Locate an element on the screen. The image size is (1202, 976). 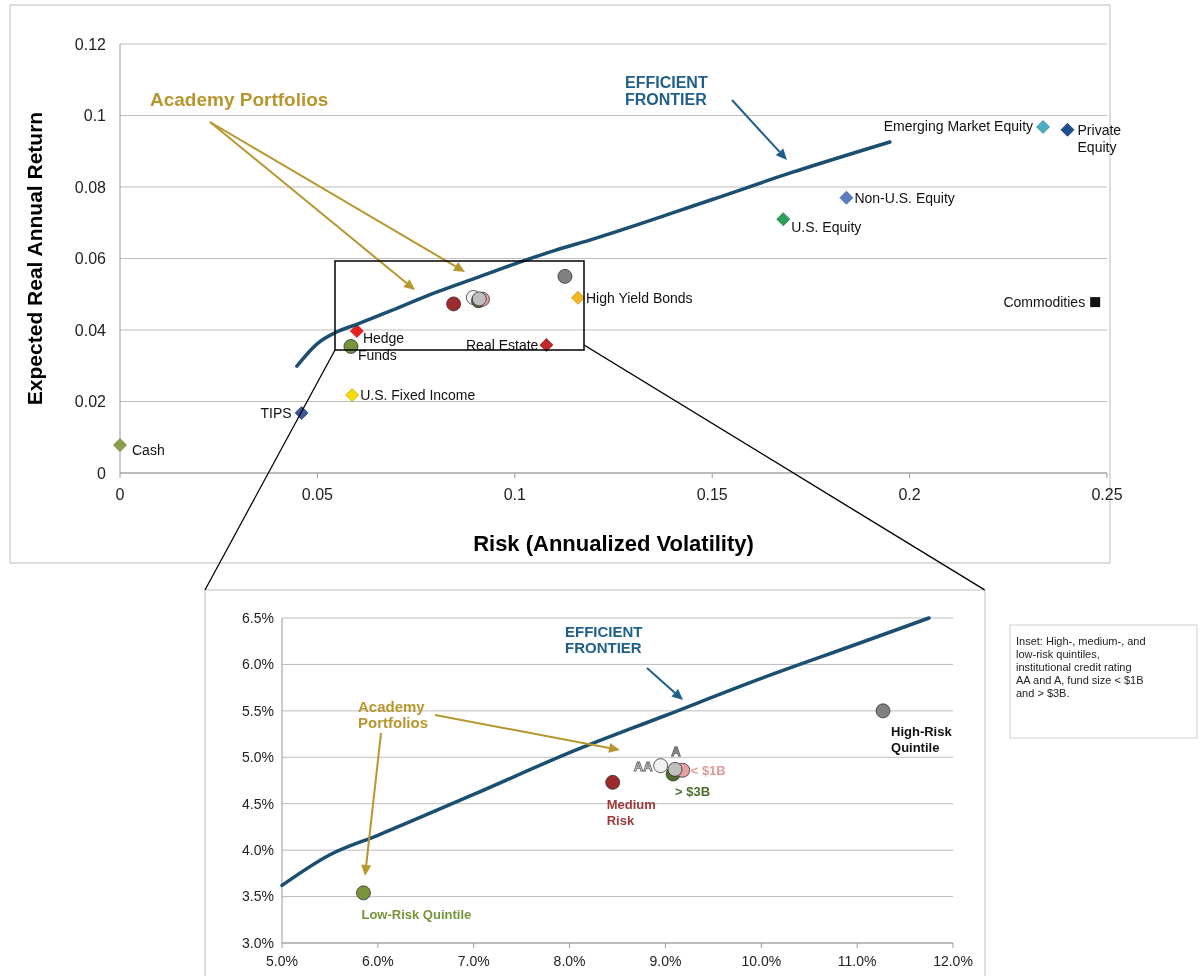
y-tick-label: 0 is located at coordinates (102, 473).